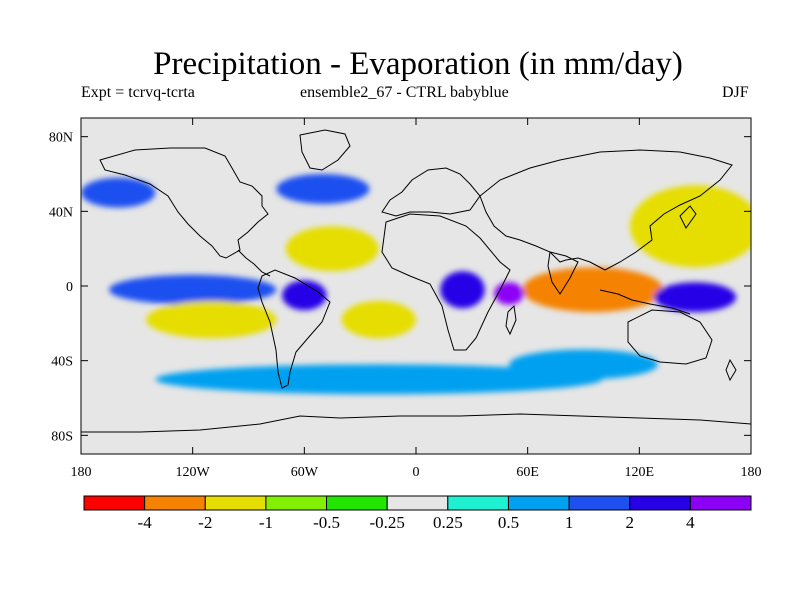 The width and height of the screenshot is (800, 600). I want to click on x-tick-label: 120E, so click(640, 472).